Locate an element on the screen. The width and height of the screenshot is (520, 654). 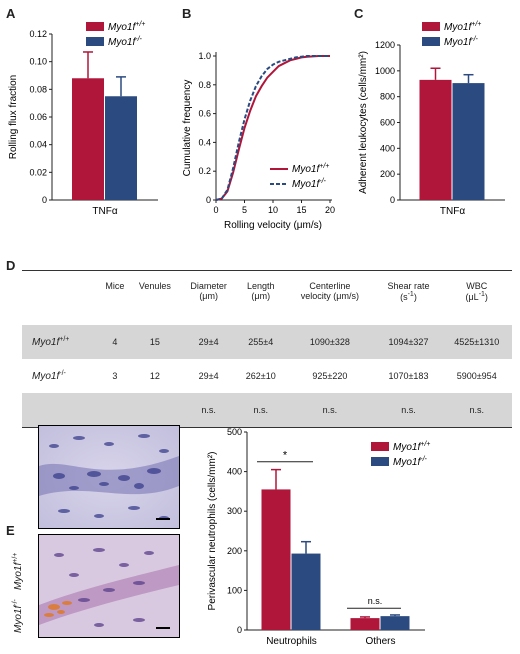
x-tick-label: Others is located at coordinates (380, 641).